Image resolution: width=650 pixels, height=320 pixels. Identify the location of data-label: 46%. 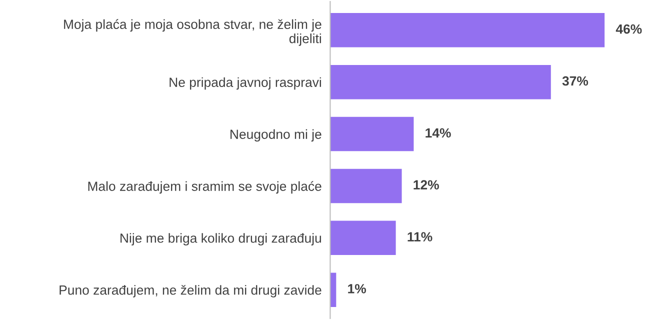
(629, 29).